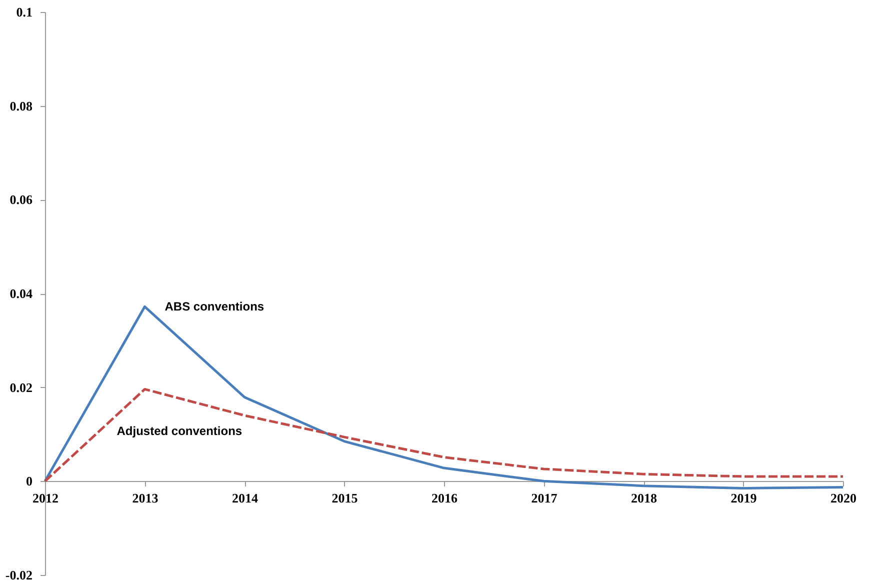  Describe the element at coordinates (24, 12) in the screenshot. I see `y-tick-label: 0.1` at that location.